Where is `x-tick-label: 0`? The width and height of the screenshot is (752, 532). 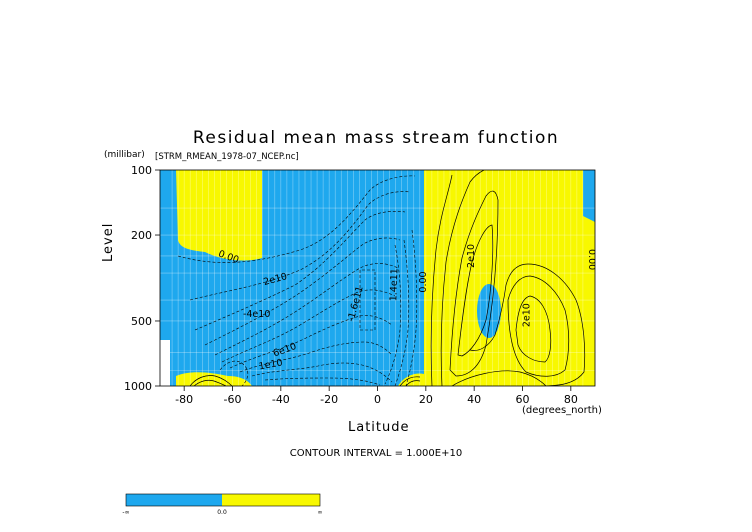 x-tick-label: 0 is located at coordinates (377, 399).